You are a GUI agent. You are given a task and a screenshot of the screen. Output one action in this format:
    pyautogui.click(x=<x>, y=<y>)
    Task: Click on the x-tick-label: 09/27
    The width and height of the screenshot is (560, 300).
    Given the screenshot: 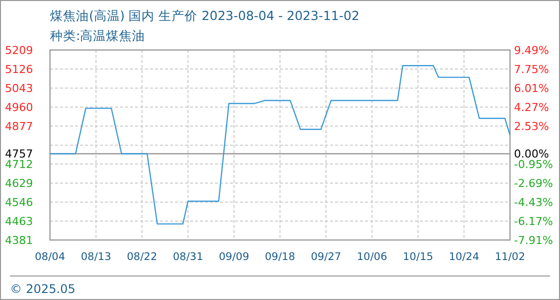 What is the action you would take?
    pyautogui.click(x=326, y=257)
    